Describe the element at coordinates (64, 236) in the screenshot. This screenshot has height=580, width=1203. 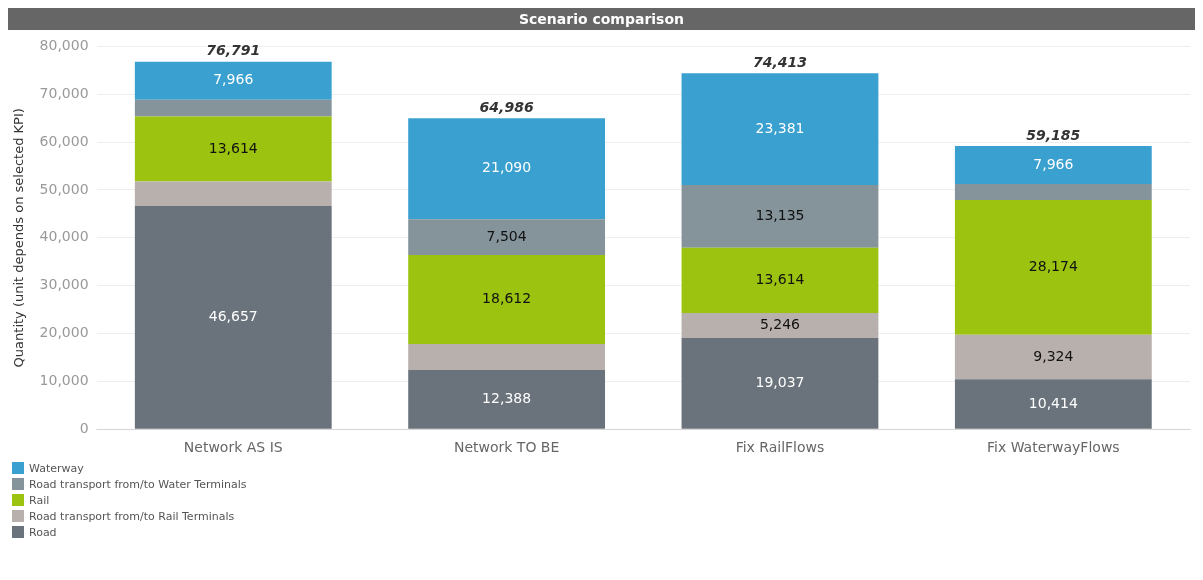
I see `y-tick-label: 40,000` at that location.